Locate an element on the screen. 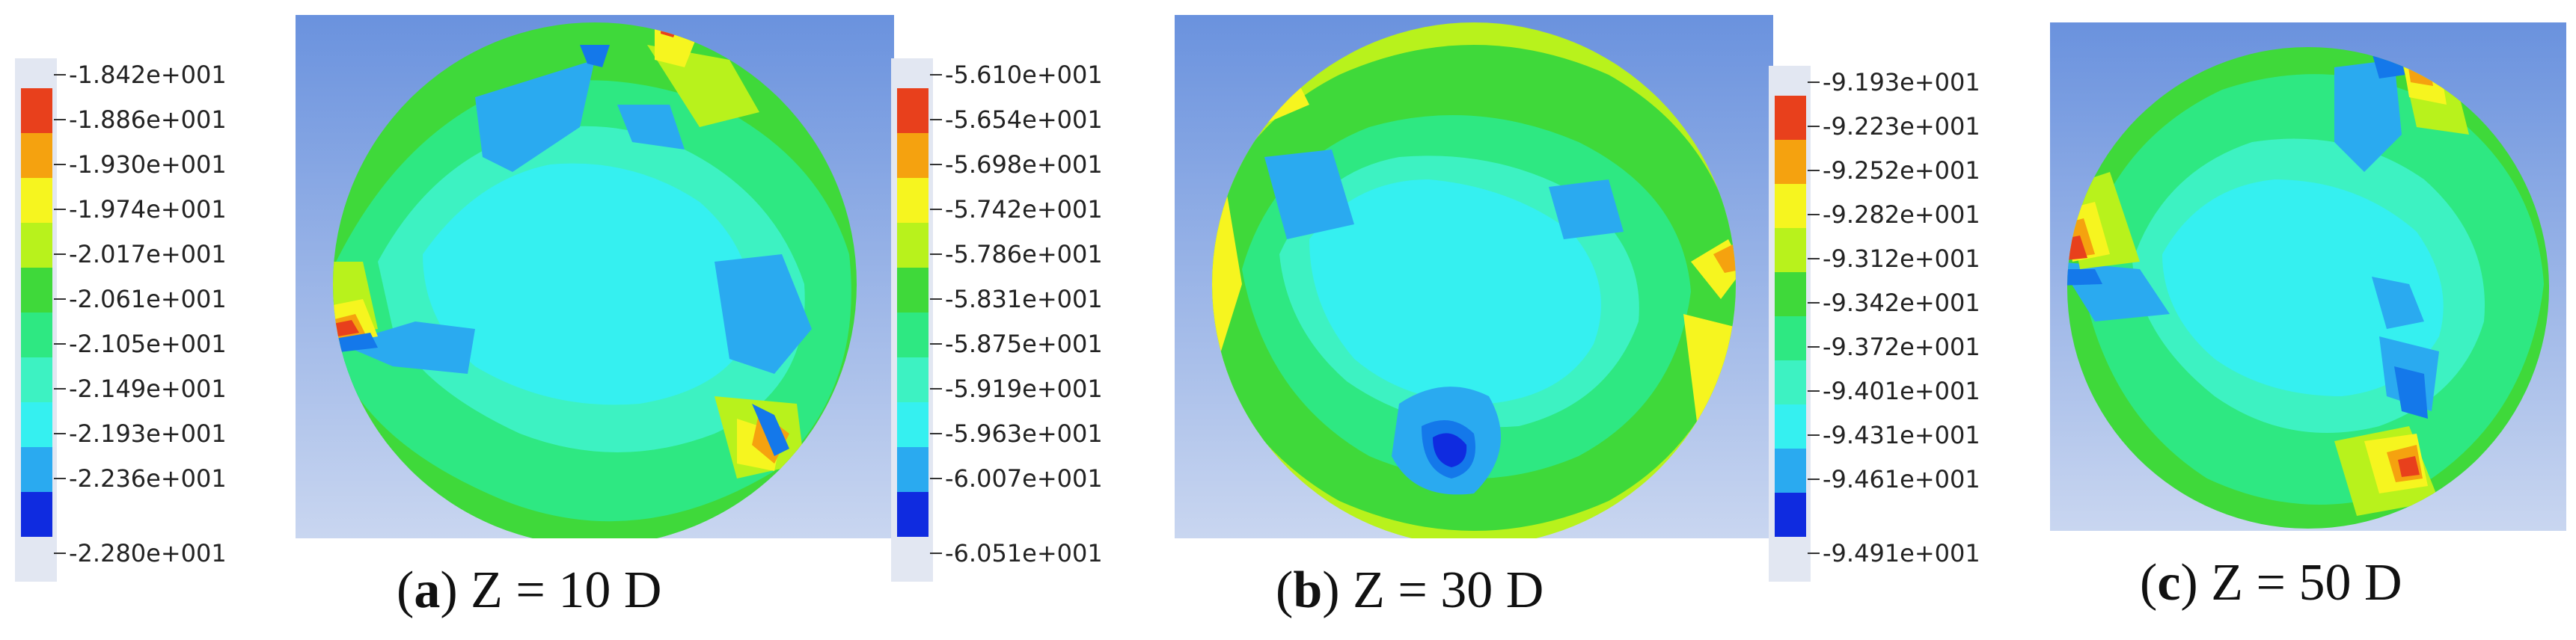 The height and width of the screenshot is (640, 2576). legend-b-label-4: -5.786e+001 is located at coordinates (1024, 254).